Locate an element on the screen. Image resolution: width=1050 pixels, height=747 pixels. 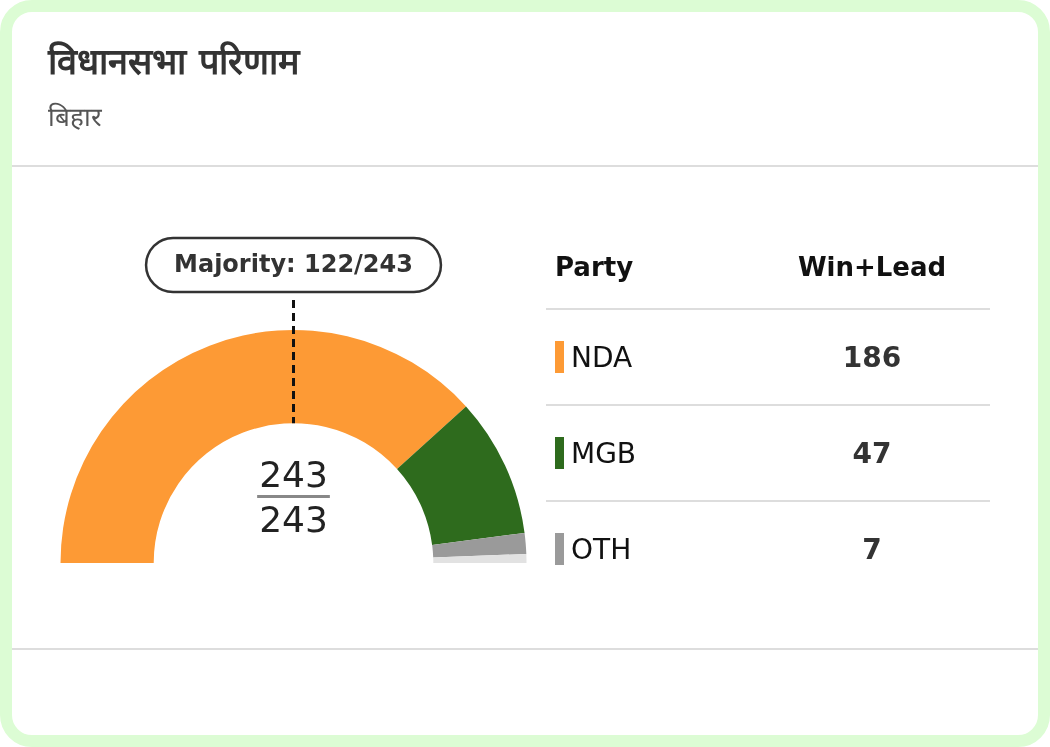
data-label: 7 is located at coordinates (872, 549).